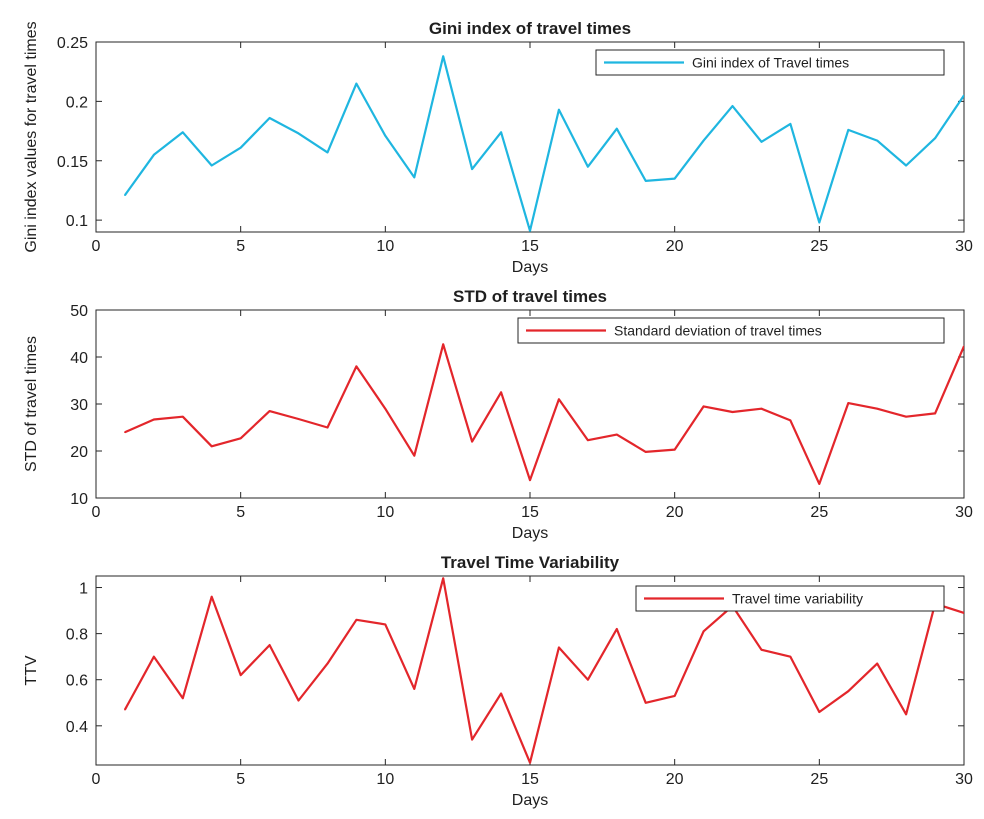 The width and height of the screenshot is (984, 819). I want to click on y-tick-label: 0.25, so click(72, 43).